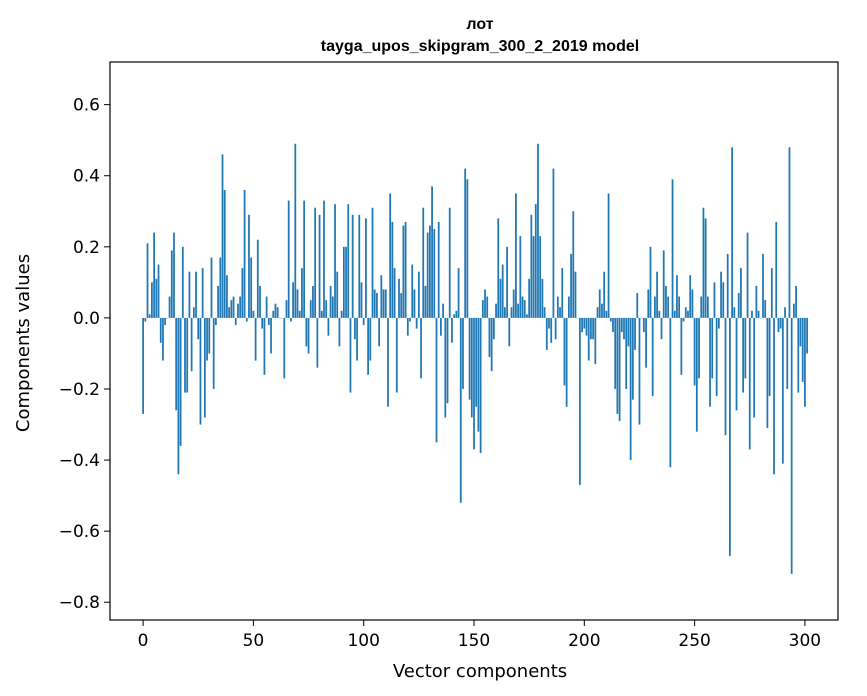  I want to click on x-axis-label: Vector components, so click(480, 671).